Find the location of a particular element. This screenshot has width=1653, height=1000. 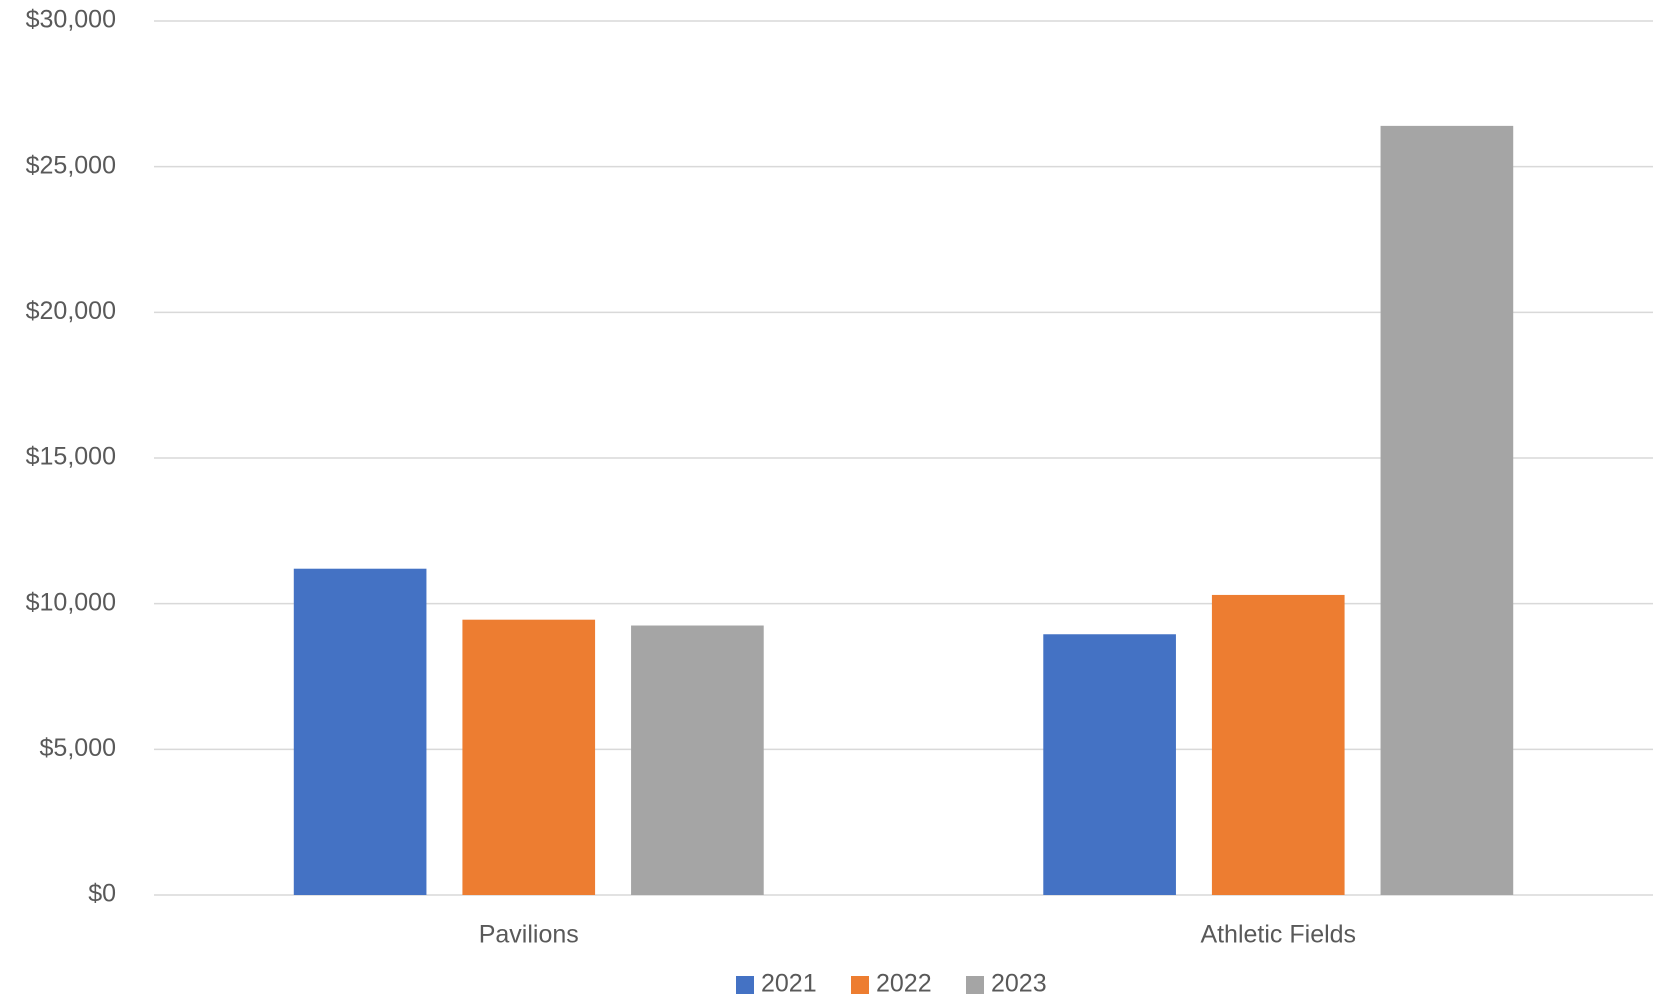

y-tick-label: $25,000 is located at coordinates (71, 165).